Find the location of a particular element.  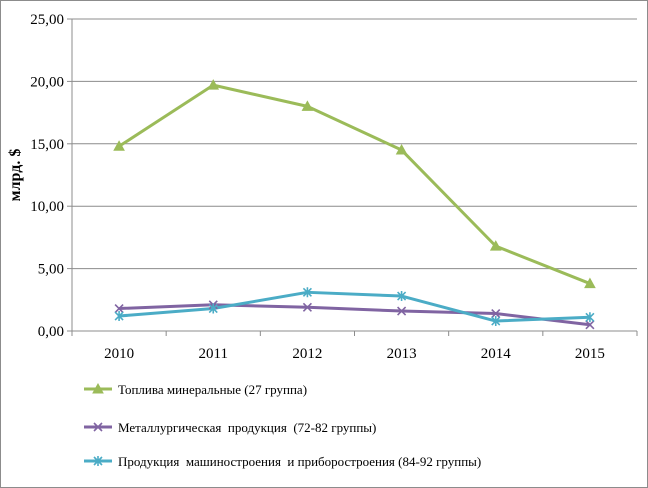

legend-item: Топлива минеральные (27 группа) is located at coordinates (195, 389).